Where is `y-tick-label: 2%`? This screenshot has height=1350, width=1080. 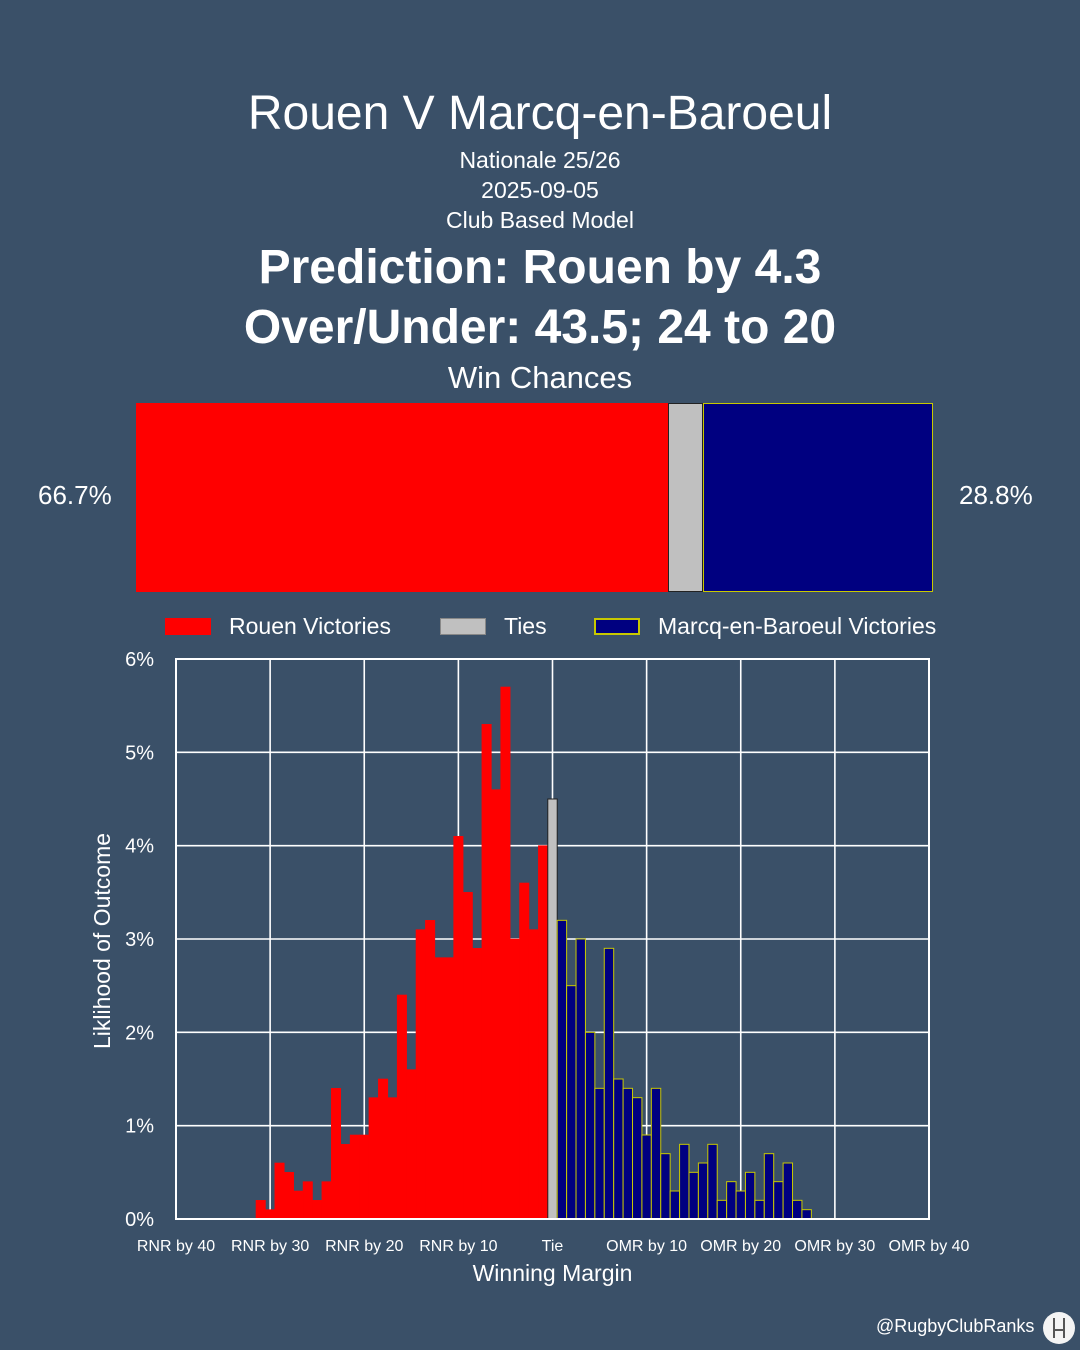
y-tick-label: 2% is located at coordinates (139, 1033).